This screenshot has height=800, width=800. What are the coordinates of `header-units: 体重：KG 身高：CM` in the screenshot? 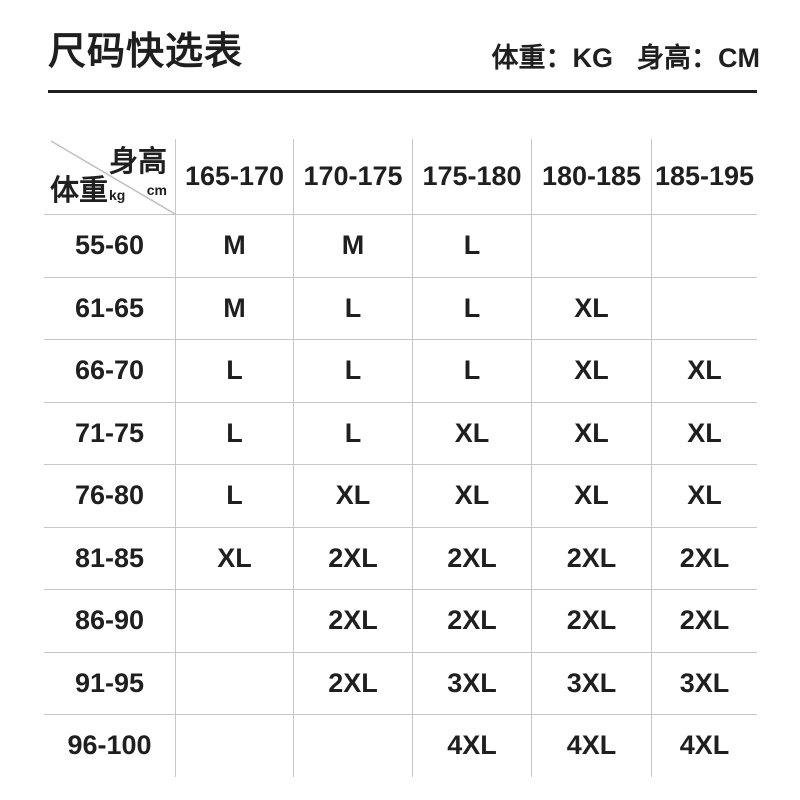 It's located at (626, 55).